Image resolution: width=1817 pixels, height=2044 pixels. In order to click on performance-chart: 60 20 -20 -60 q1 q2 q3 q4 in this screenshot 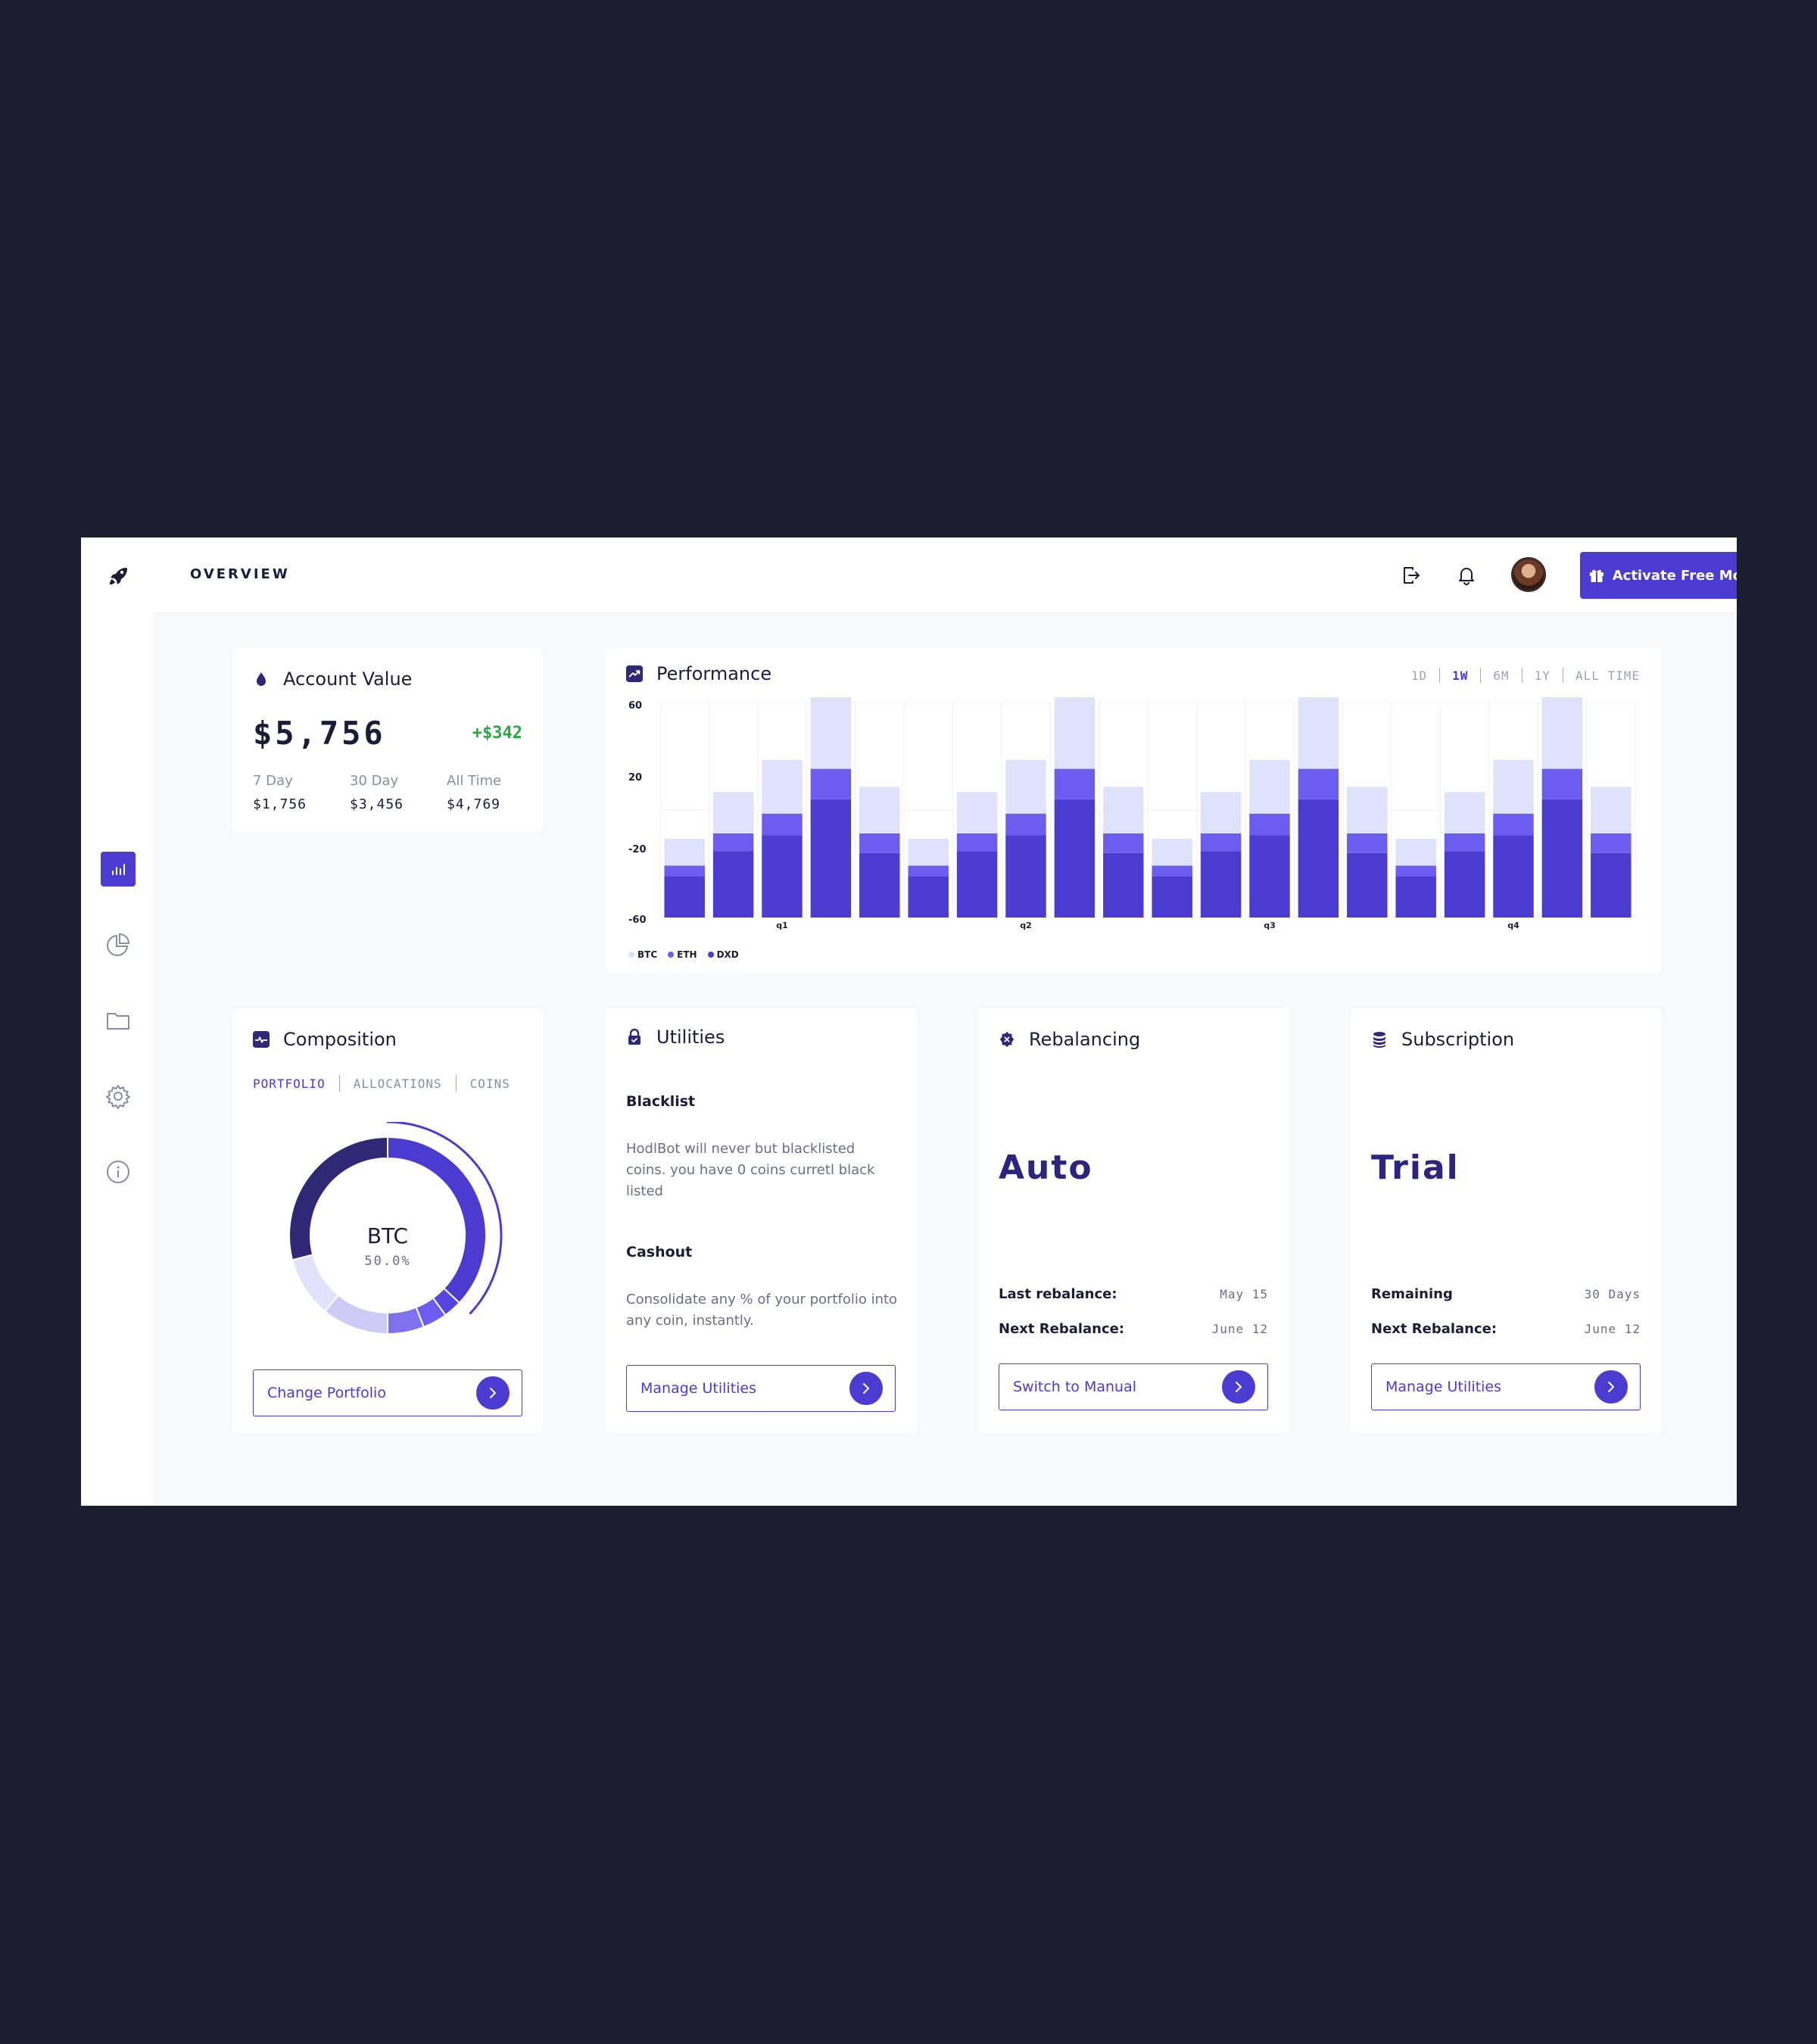, I will do `click(1132, 813)`.